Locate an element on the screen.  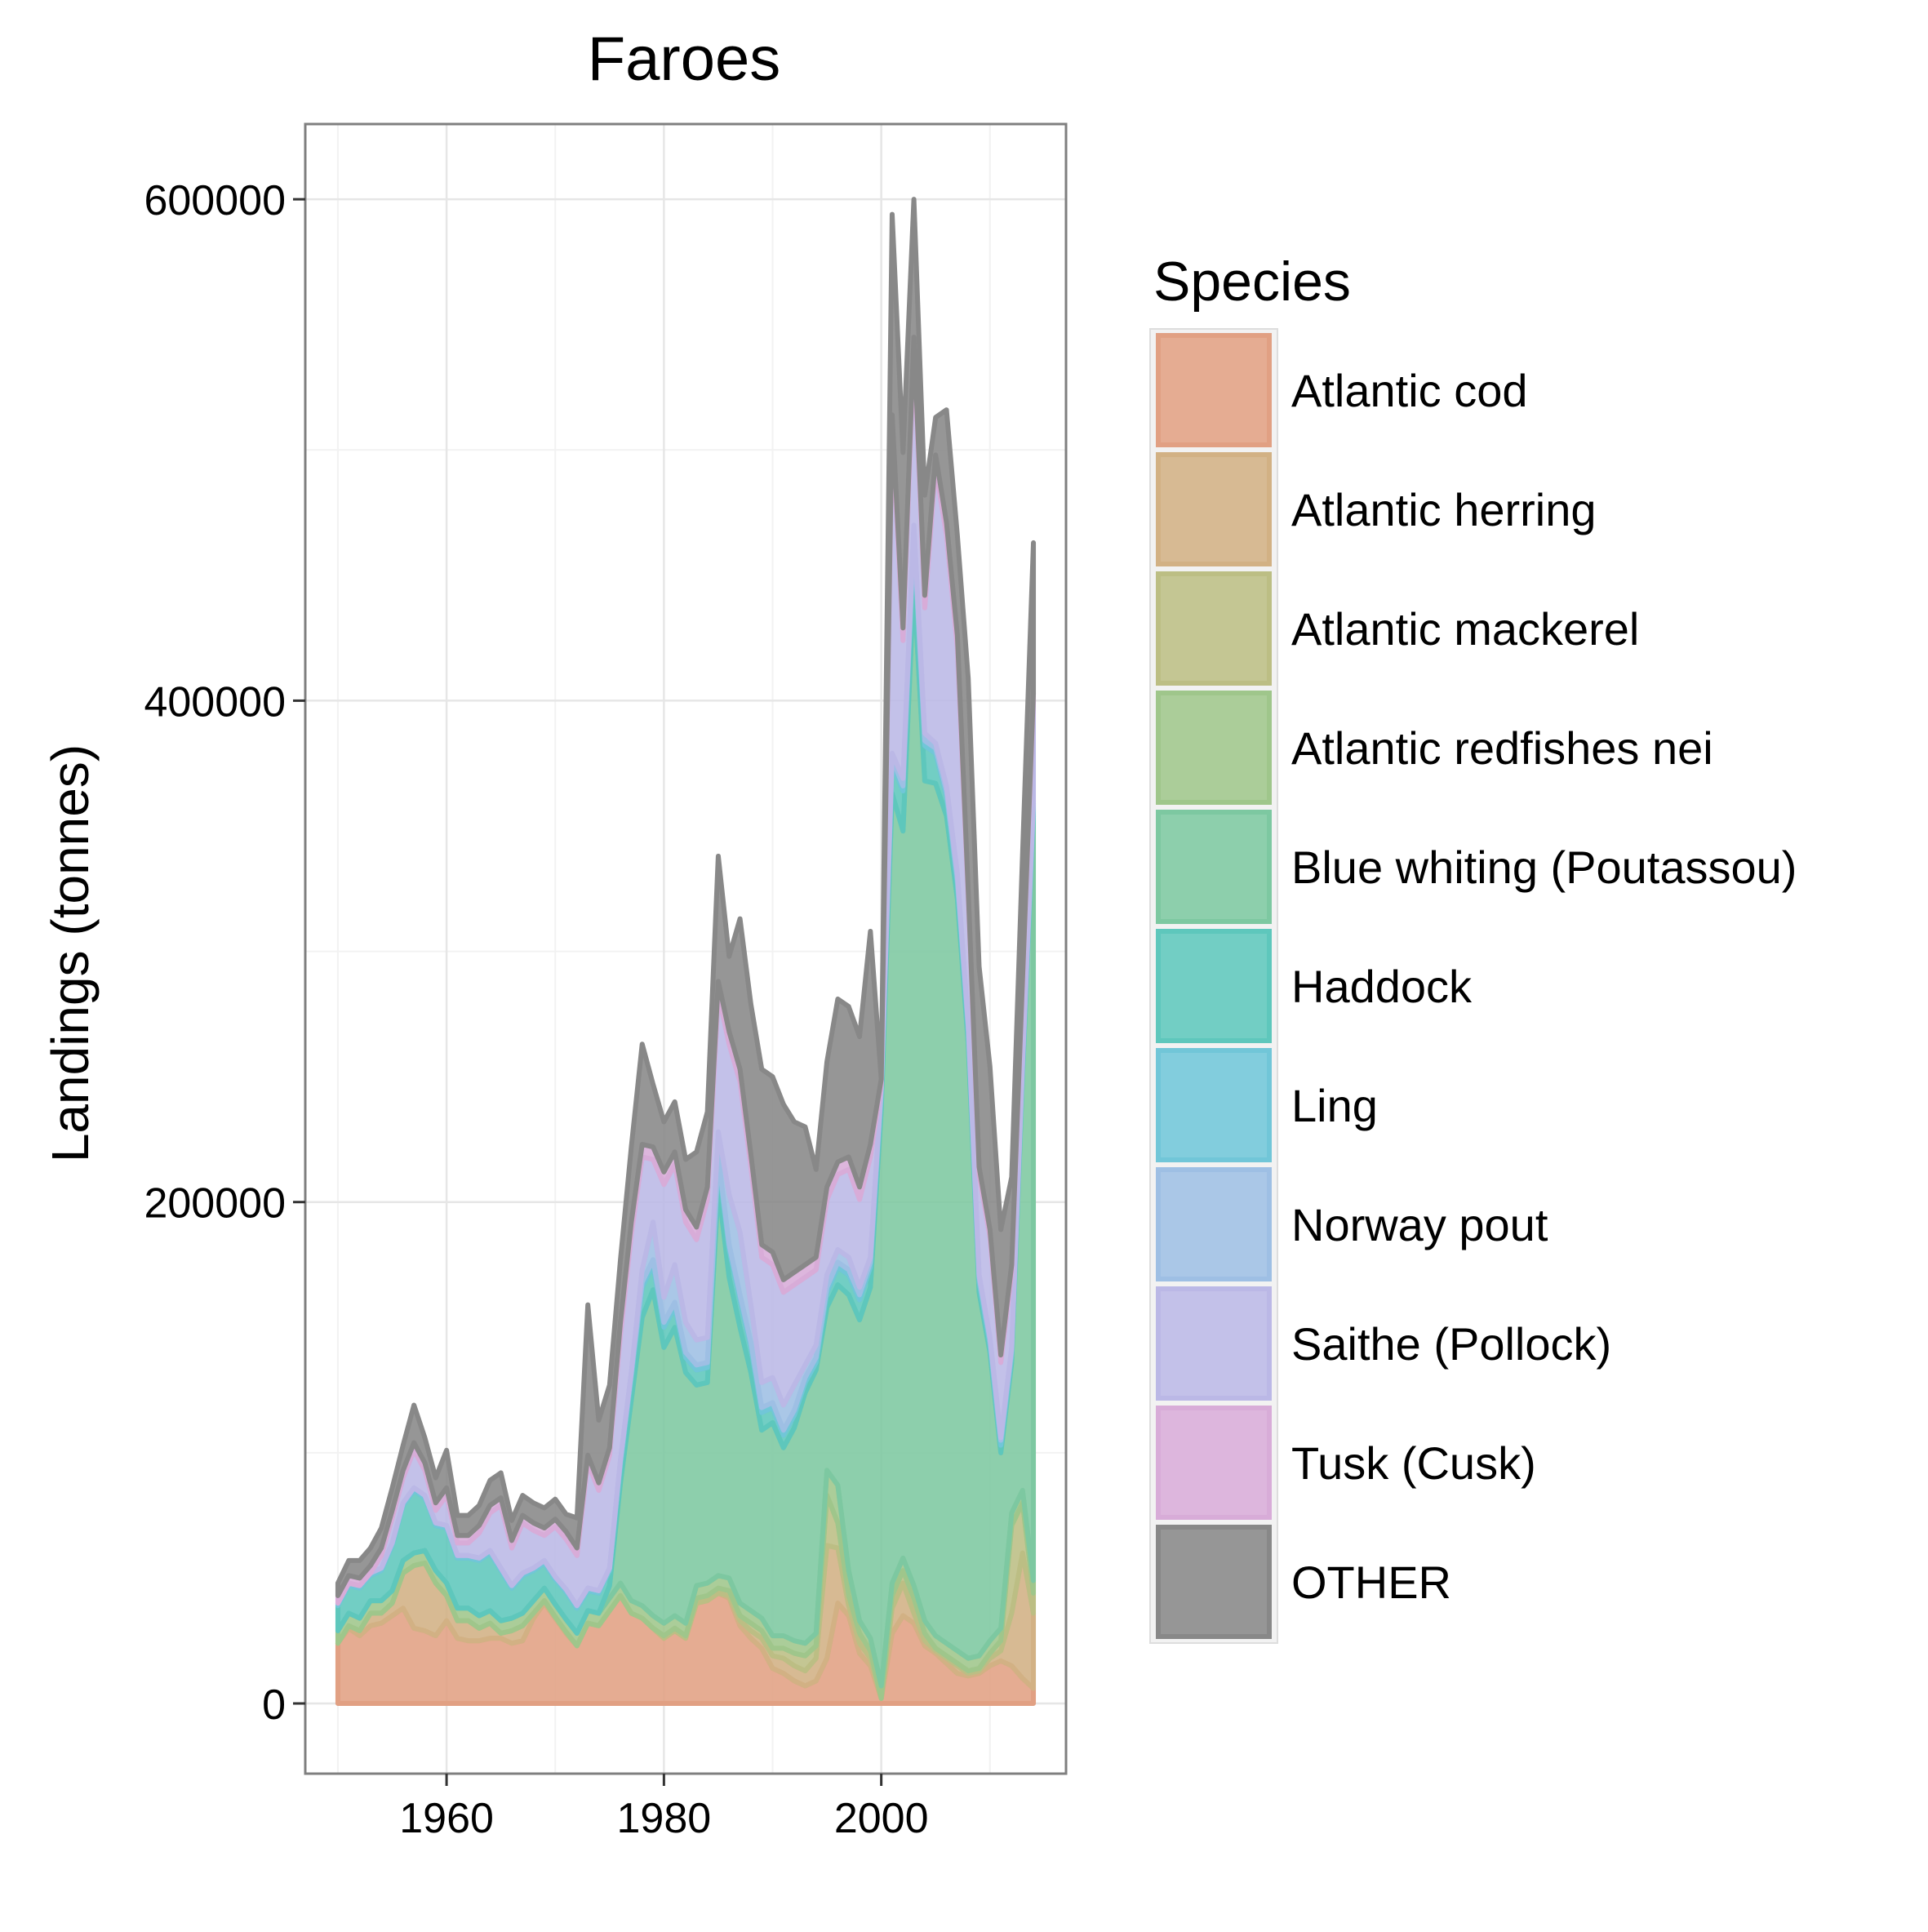
legend-swatch-atlantic-herring is located at coordinates (1214, 509).